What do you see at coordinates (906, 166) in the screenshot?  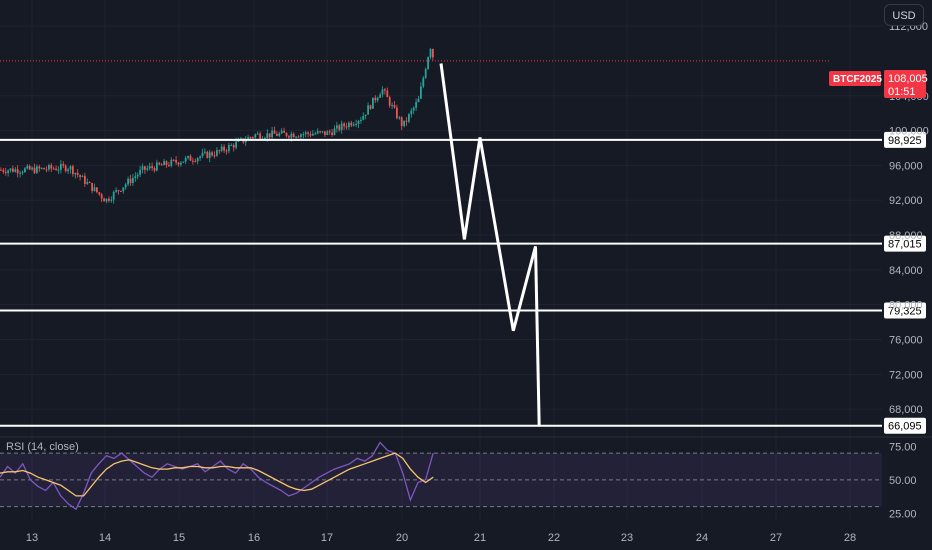 I see `price-axis-tick: 96,000` at bounding box center [906, 166].